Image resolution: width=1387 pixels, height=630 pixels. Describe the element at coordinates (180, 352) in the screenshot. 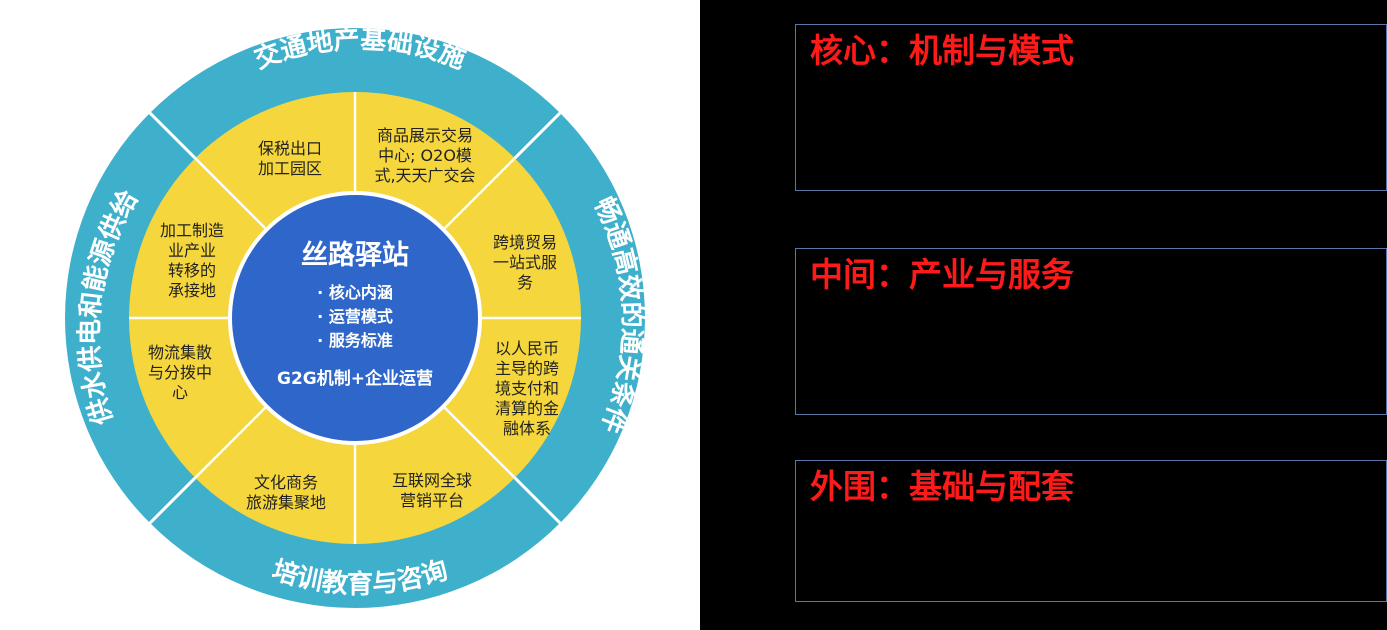

I see `segment-label-line: 物流集散` at that location.